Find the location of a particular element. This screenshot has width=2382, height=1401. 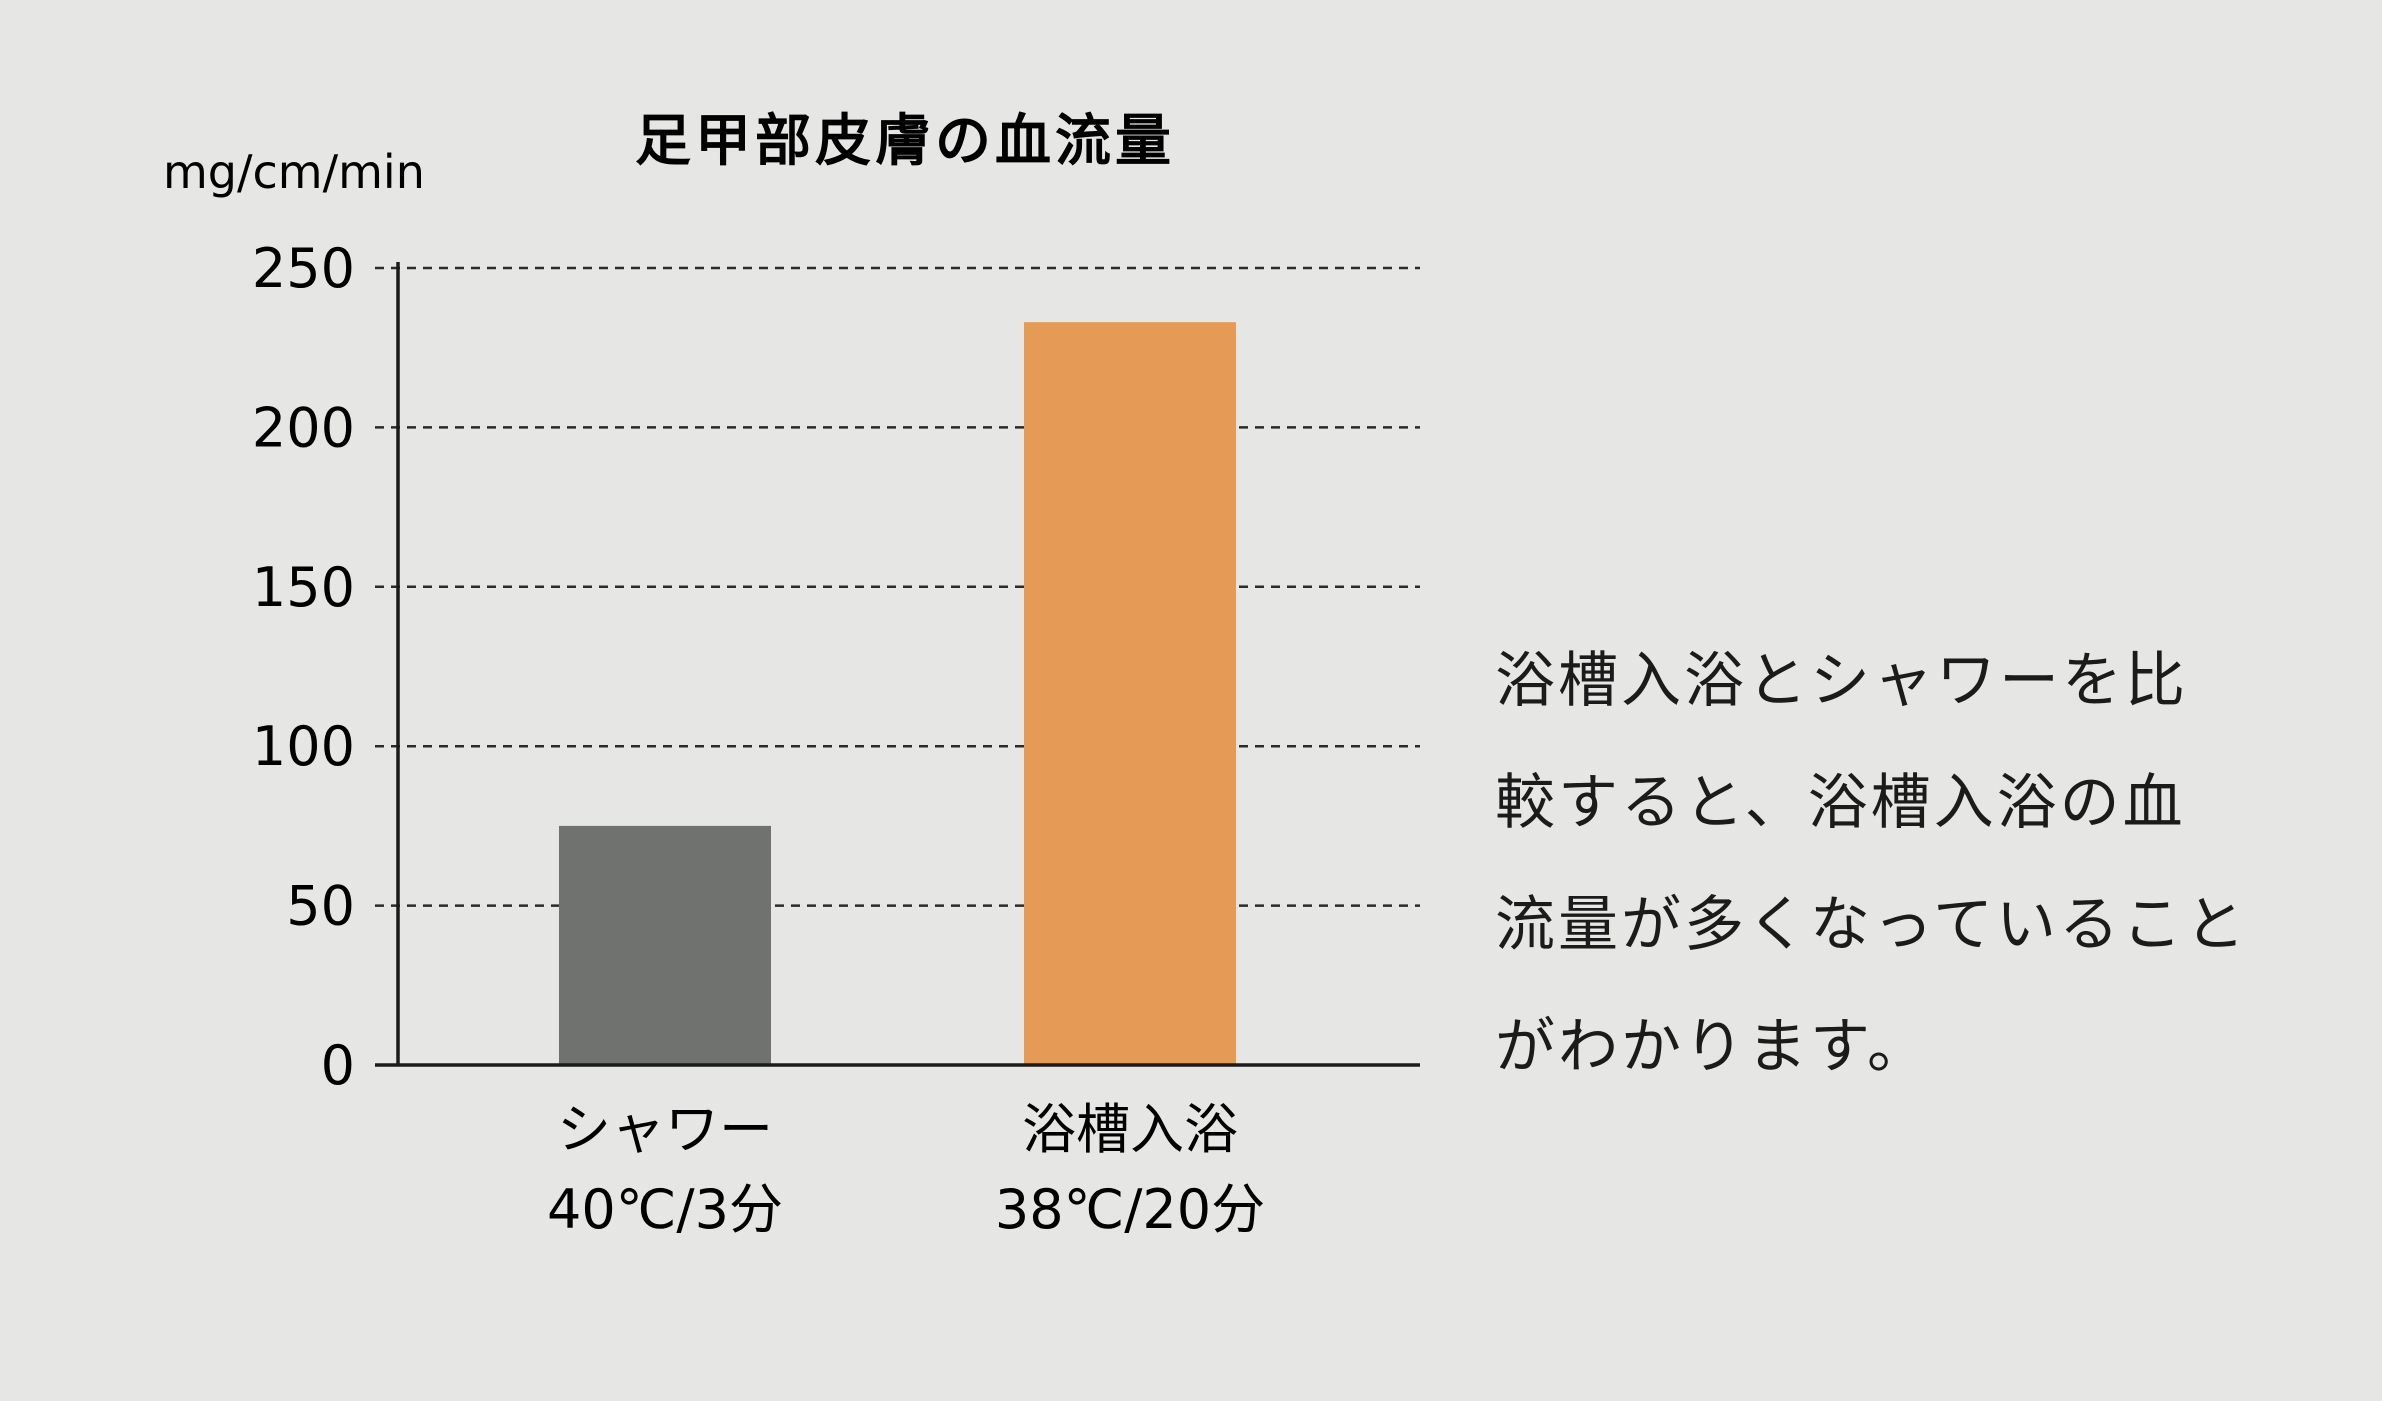

x-category-labels: シャワー 40℃/3分 浴槽入浴 38℃/20分 is located at coordinates (906, 1169).